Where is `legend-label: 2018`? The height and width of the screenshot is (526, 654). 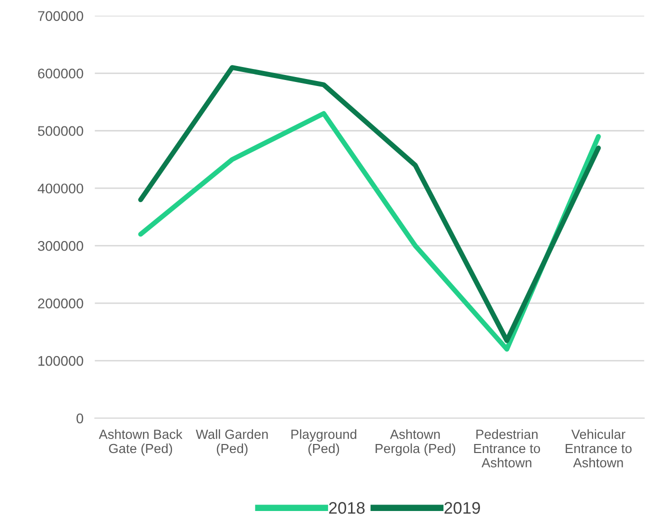
legend-label: 2018 is located at coordinates (347, 508).